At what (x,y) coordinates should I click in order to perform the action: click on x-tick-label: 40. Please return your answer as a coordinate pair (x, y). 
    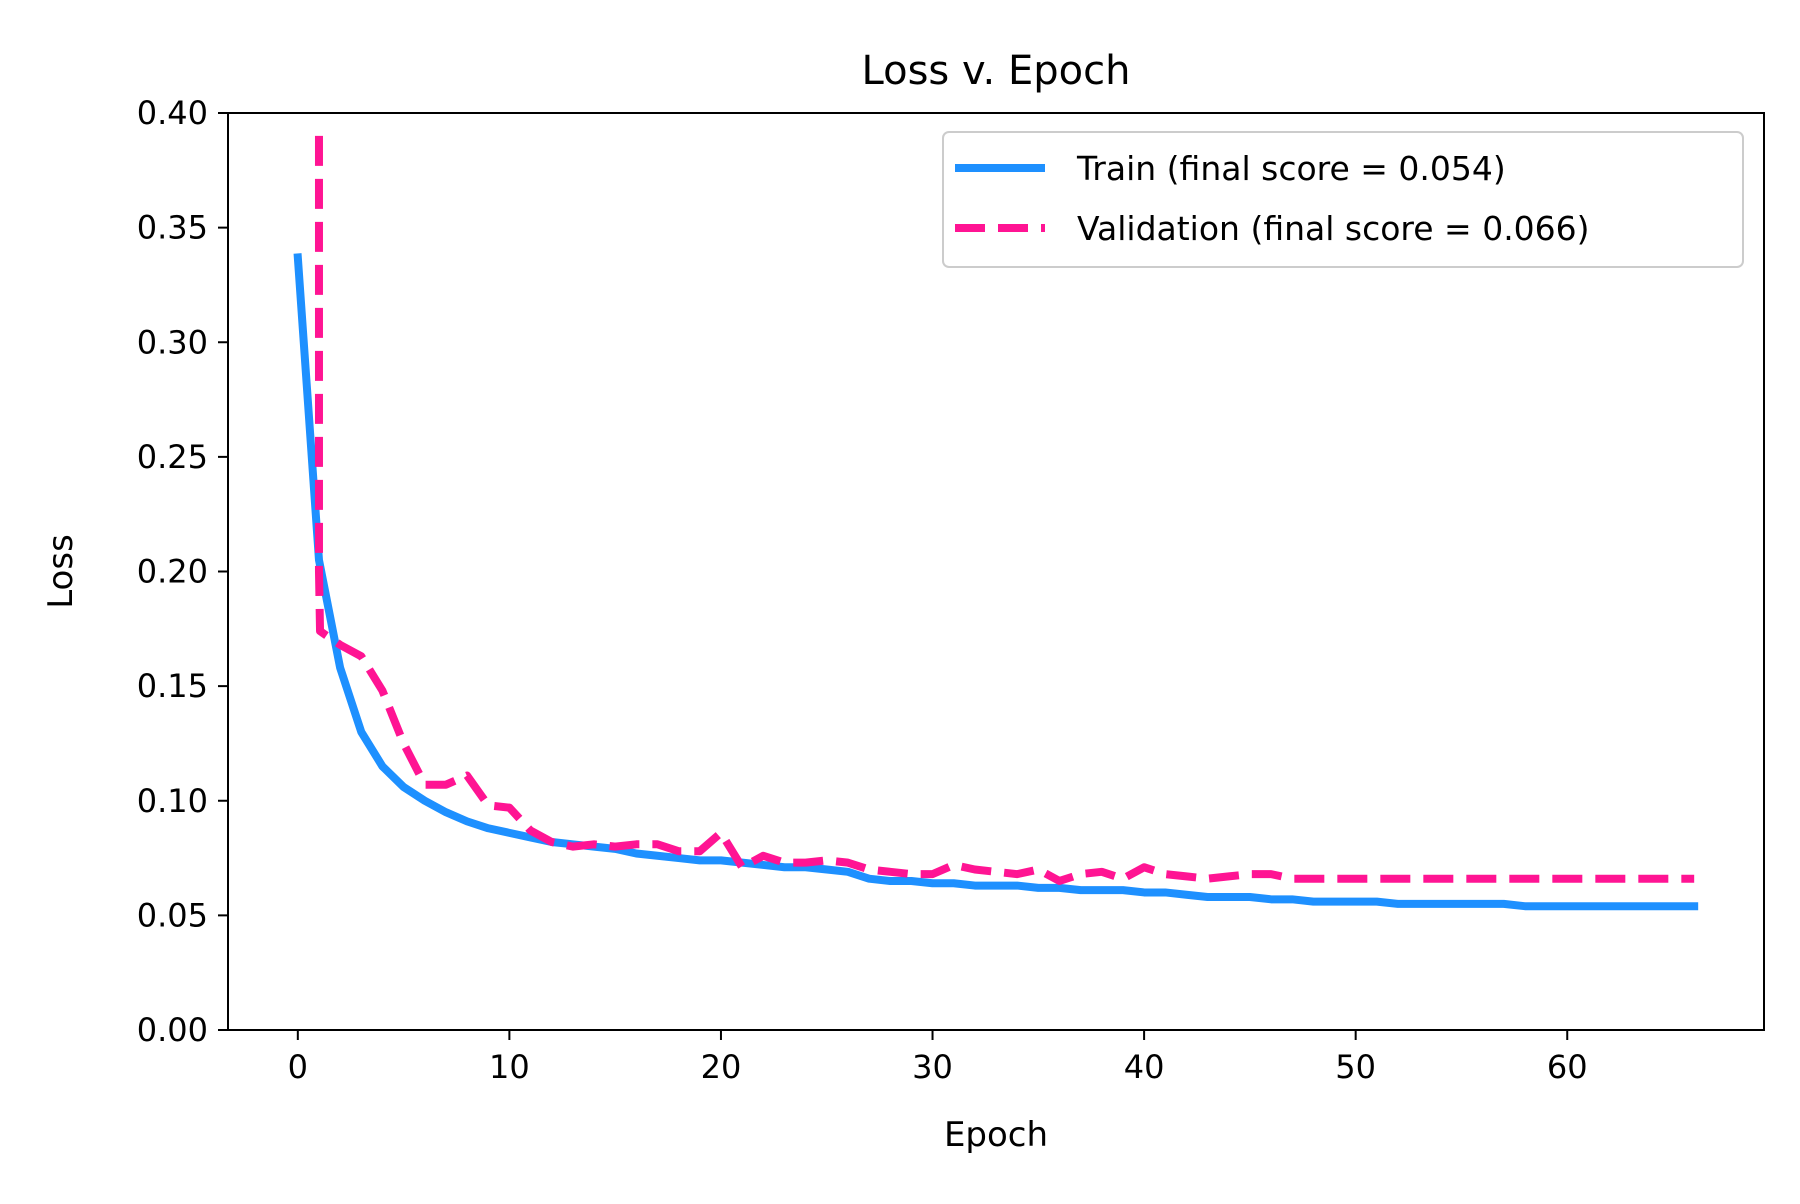
    Looking at the image, I should click on (1144, 1067).